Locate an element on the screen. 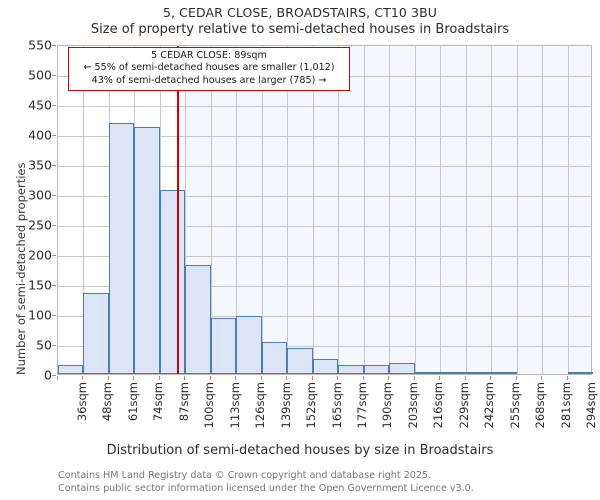 This screenshot has height=500, width=600. x-tick-label: 113sqm is located at coordinates (234, 405).